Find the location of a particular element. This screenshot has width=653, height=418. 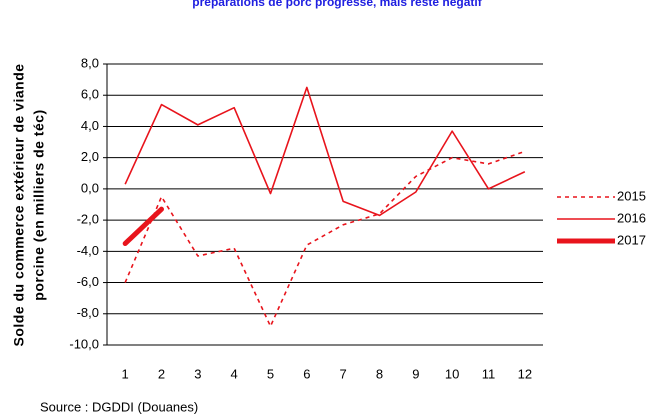

x-tick-label: 6 is located at coordinates (306, 373).